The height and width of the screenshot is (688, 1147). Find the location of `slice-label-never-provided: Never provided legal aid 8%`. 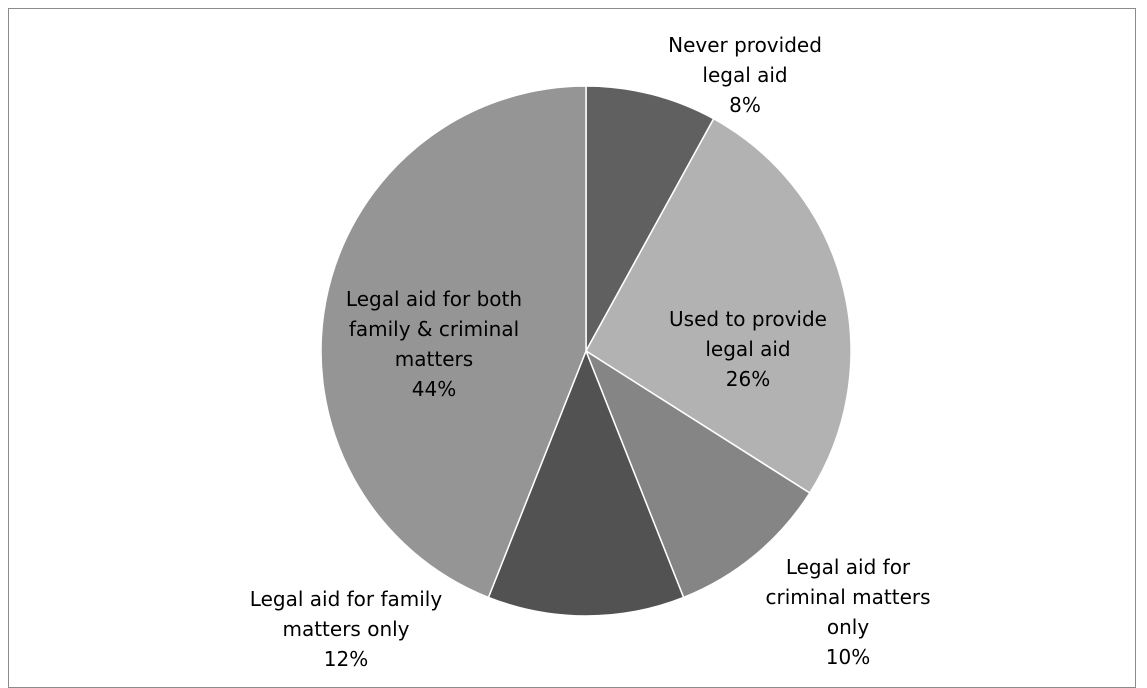

slice-label-never-provided: Never provided legal aid 8% is located at coordinates (745, 75).